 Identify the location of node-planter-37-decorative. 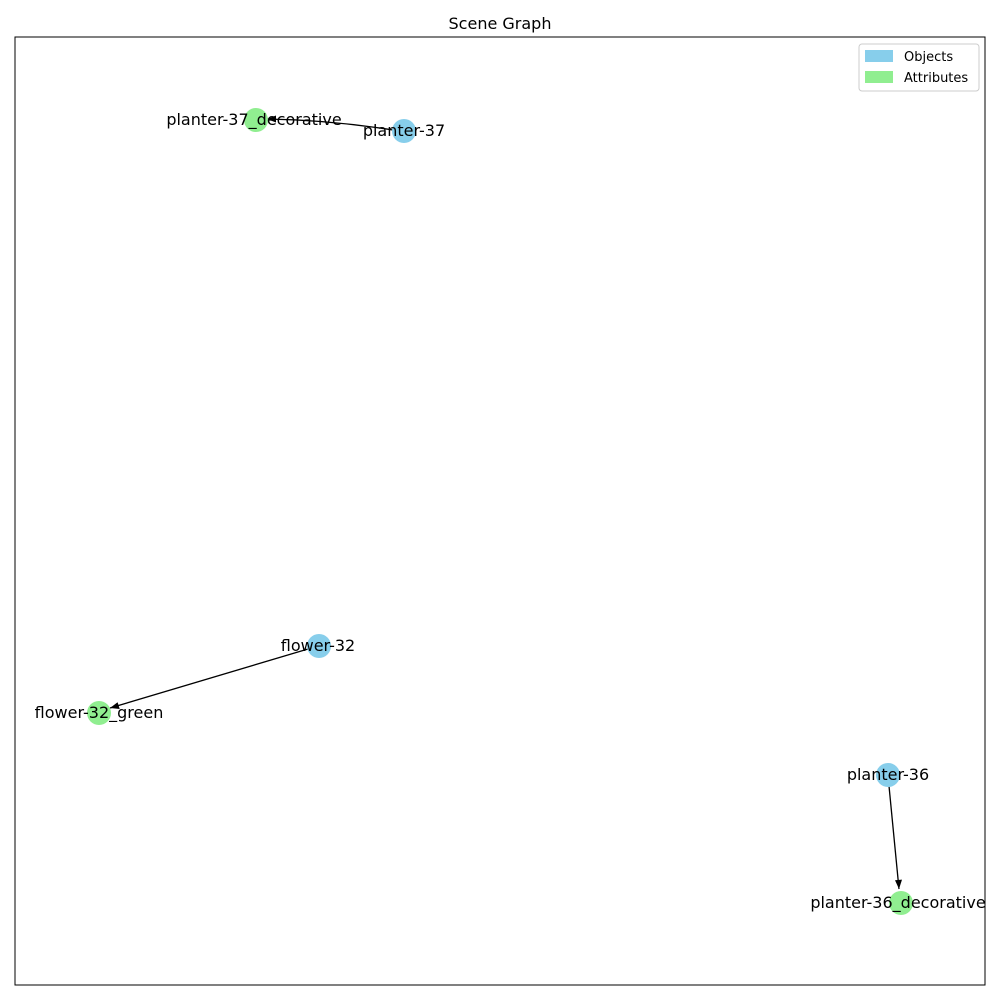
(256, 120).